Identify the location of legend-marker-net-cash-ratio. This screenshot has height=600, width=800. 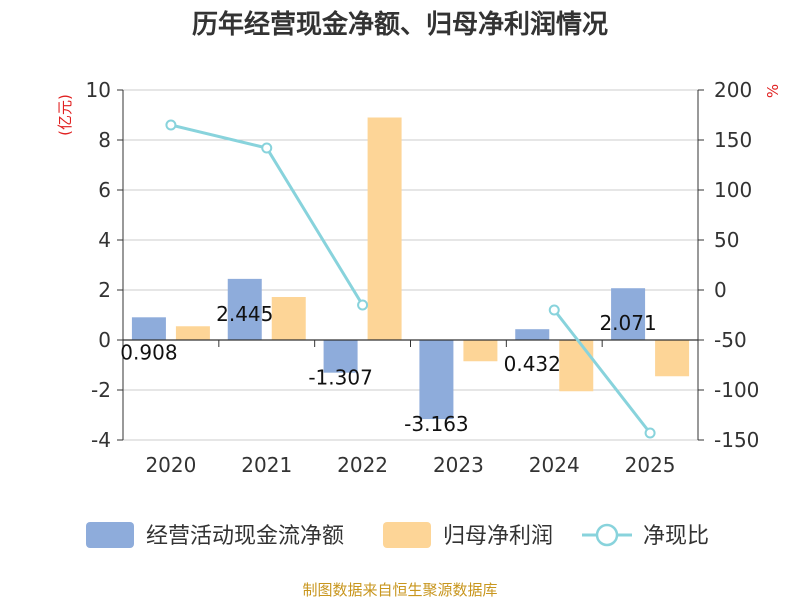
(607, 535).